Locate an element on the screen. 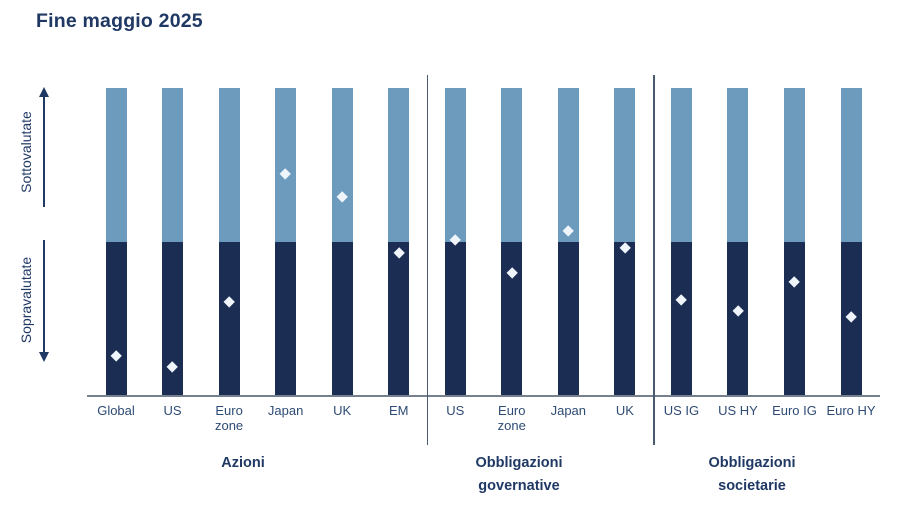 Image resolution: width=917 pixels, height=515 pixels. bar-us-hy is located at coordinates (738, 242).